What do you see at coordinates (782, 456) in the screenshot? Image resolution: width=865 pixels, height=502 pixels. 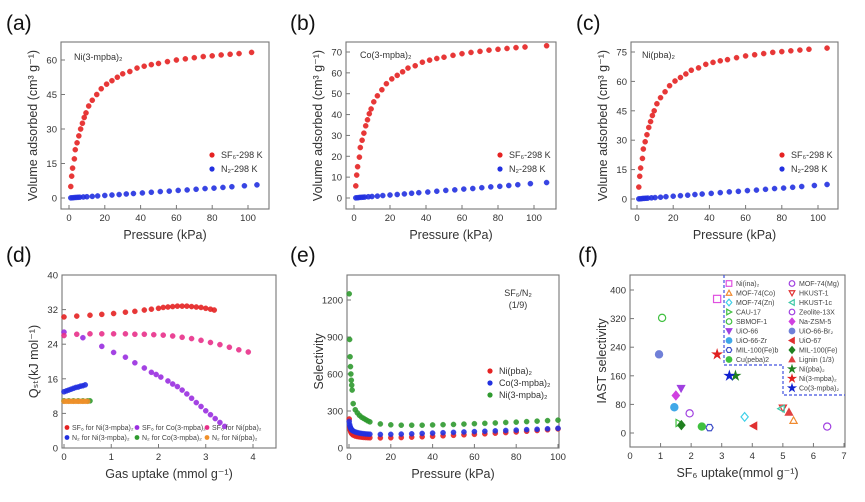 I see `x-tick-label: 5` at bounding box center [782, 456].